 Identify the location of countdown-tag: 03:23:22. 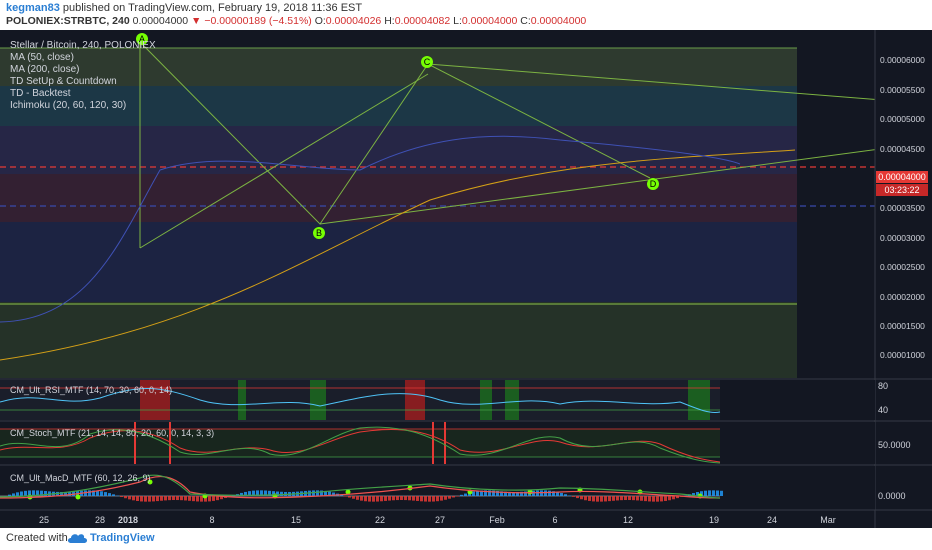
(901, 190).